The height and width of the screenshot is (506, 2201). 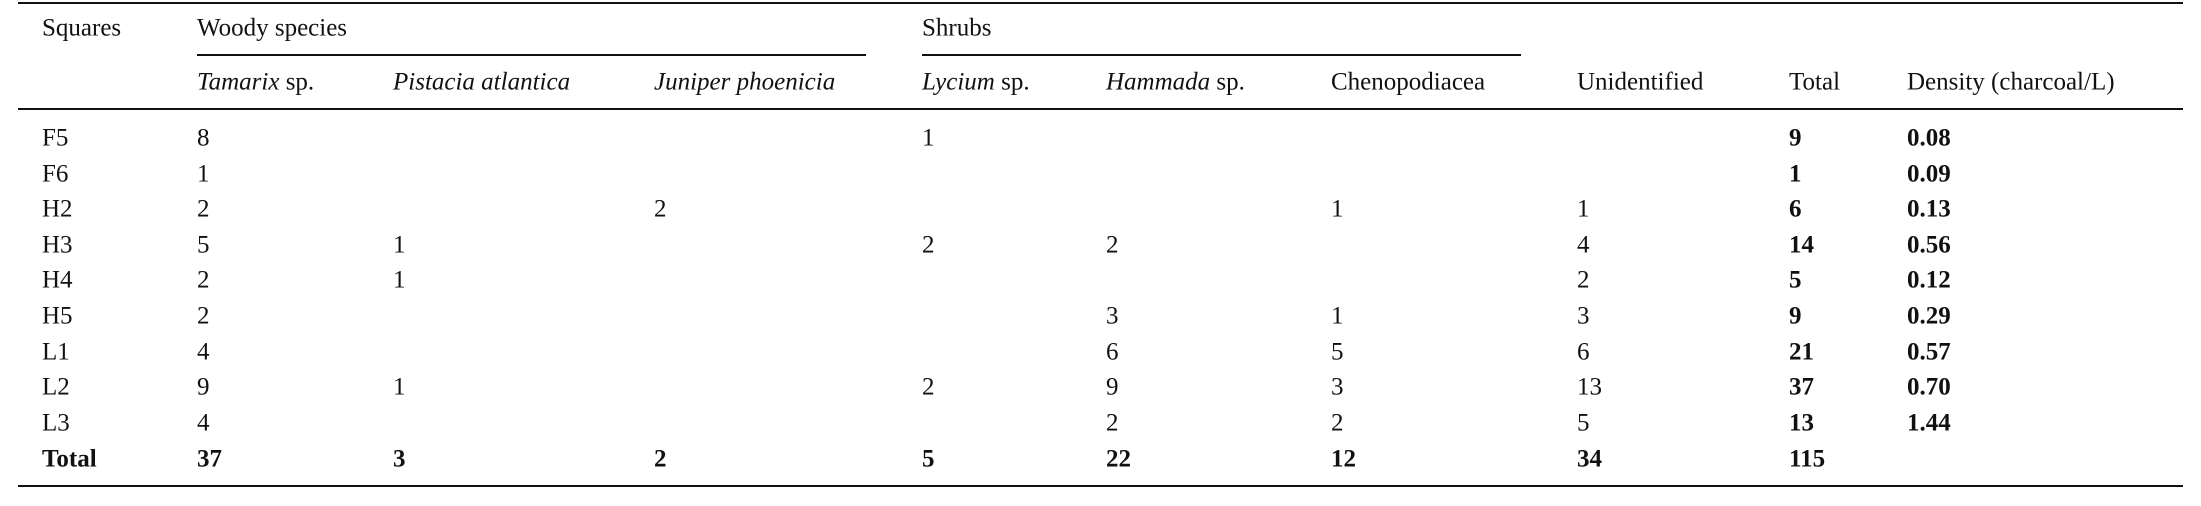 I want to click on header-segment: Juniper phoenicia, so click(x=745, y=82).